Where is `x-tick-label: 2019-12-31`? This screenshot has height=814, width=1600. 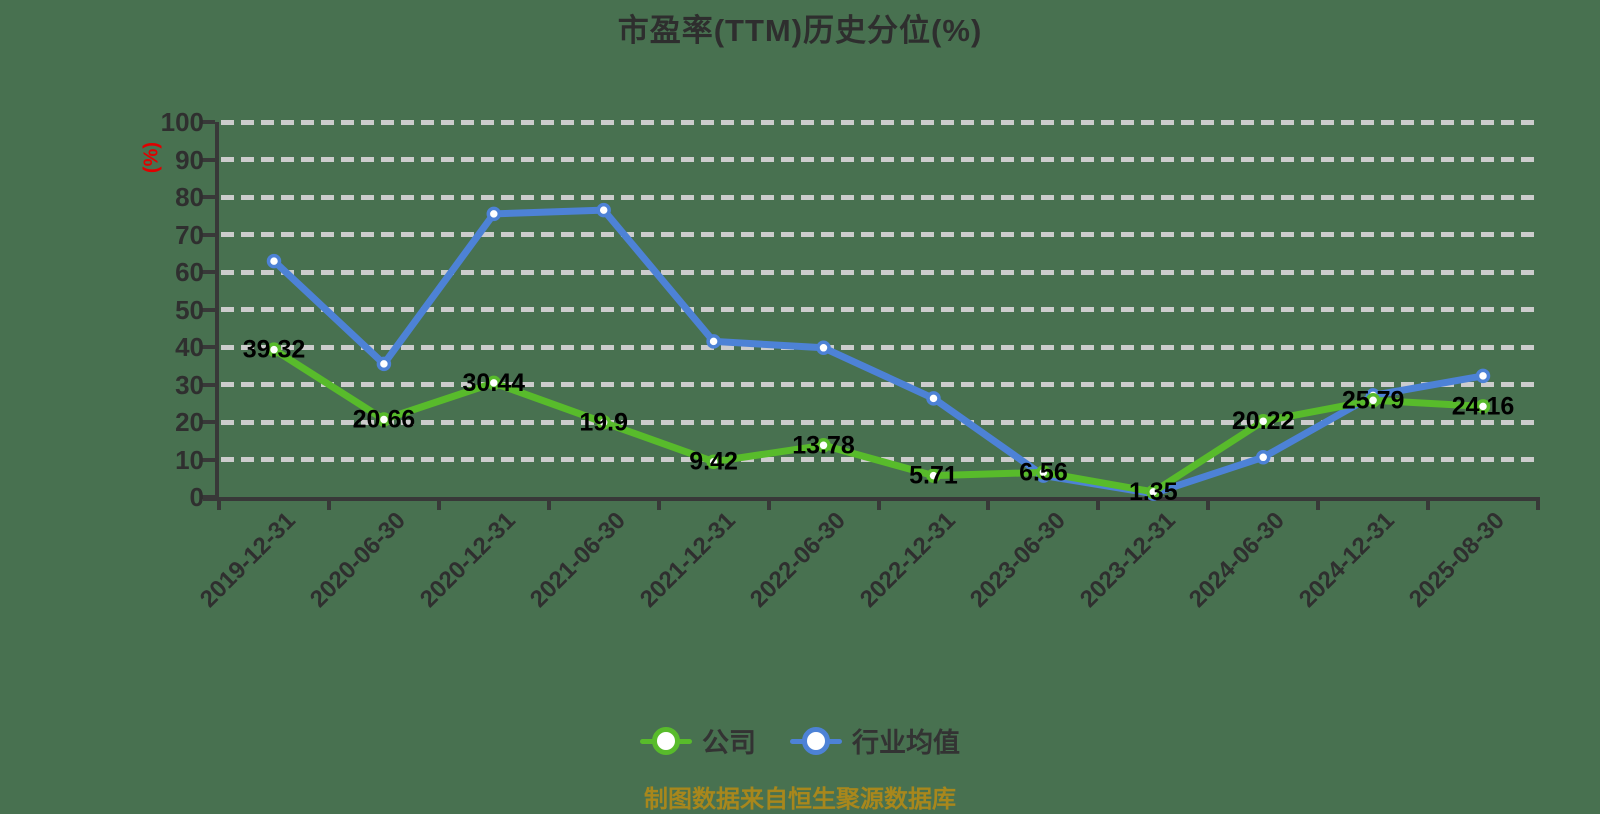 x-tick-label: 2019-12-31 is located at coordinates (248, 560).